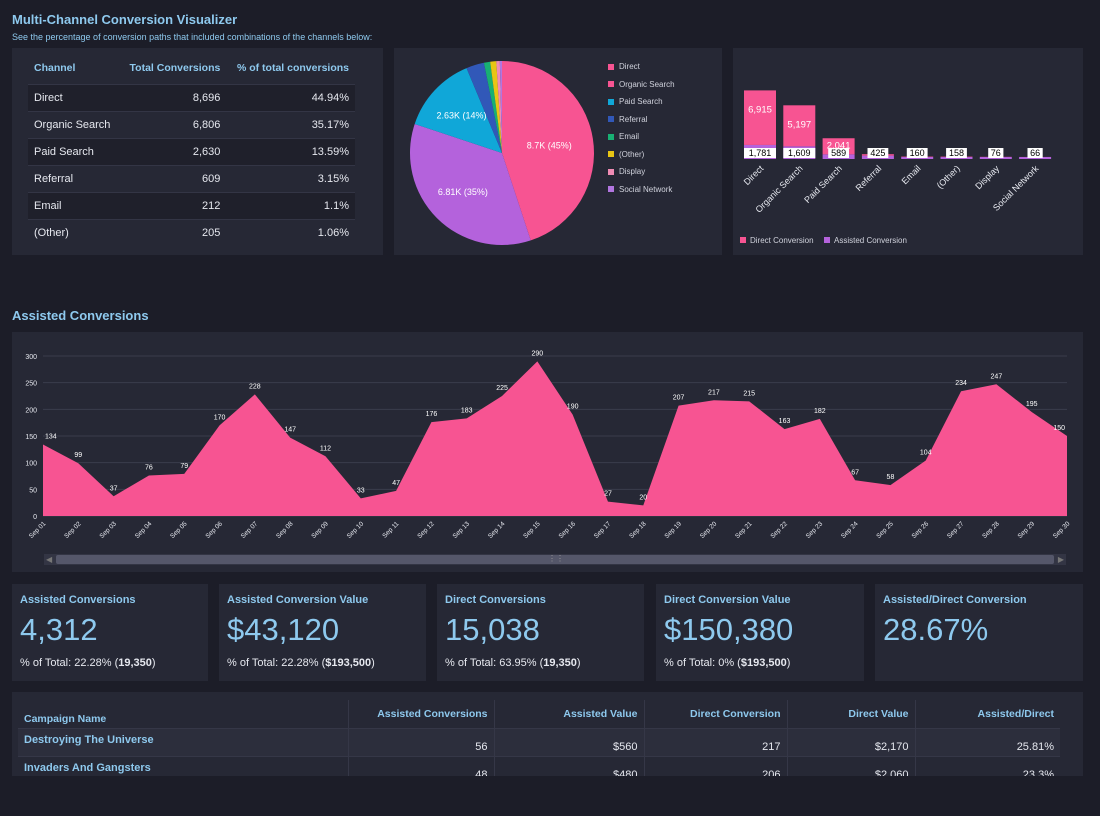 This screenshot has width=1100, height=816. What do you see at coordinates (643, 497) in the screenshot?
I see `data-label: 20` at bounding box center [643, 497].